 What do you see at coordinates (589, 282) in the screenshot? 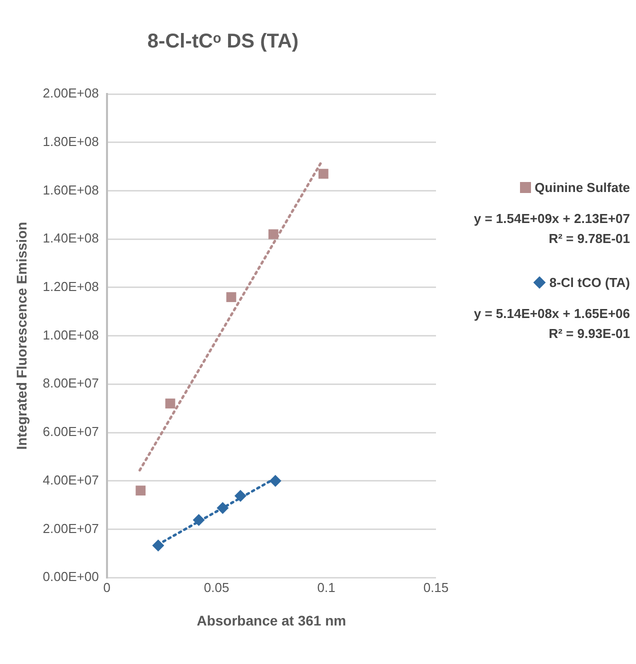
I see `legend-label: 8-Cl tCO (TA)` at bounding box center [589, 282].